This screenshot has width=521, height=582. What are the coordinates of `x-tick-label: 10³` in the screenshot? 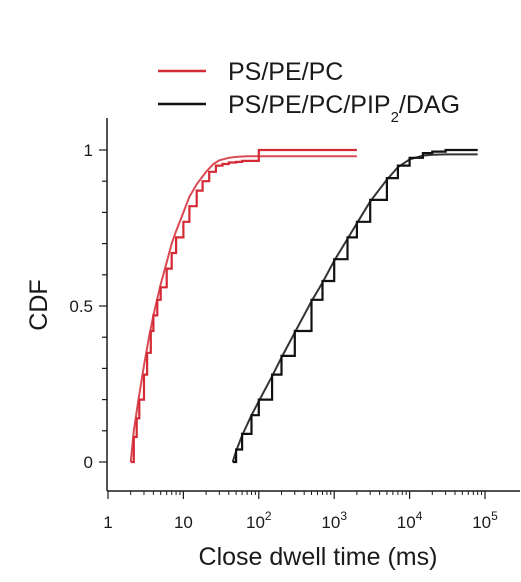 It's located at (334, 520).